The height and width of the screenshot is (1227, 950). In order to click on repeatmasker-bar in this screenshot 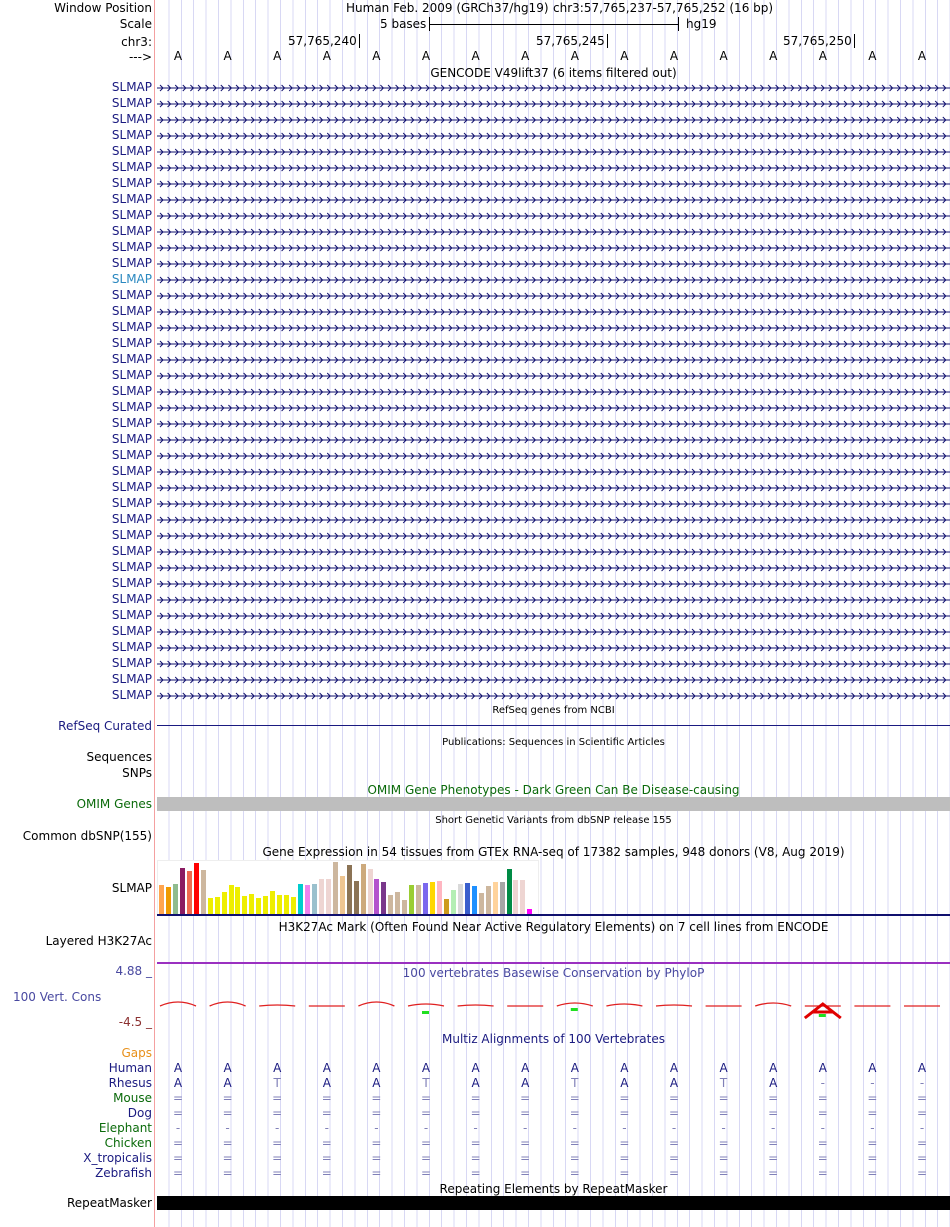, I will do `click(553, 1203)`.